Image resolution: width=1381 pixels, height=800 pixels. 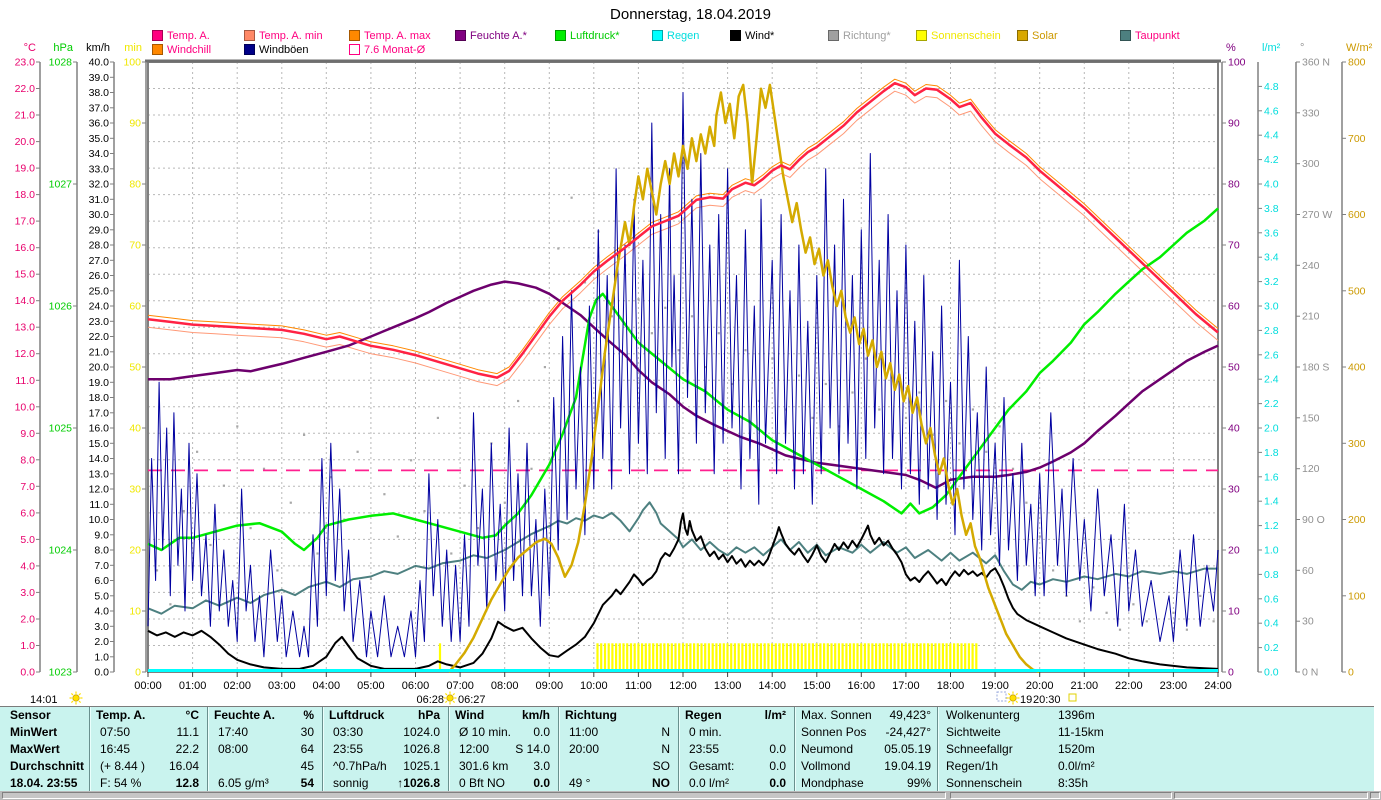 What do you see at coordinates (504, 732) in the screenshot?
I see `table-cell: Ø 10 min. 0.0` at bounding box center [504, 732].